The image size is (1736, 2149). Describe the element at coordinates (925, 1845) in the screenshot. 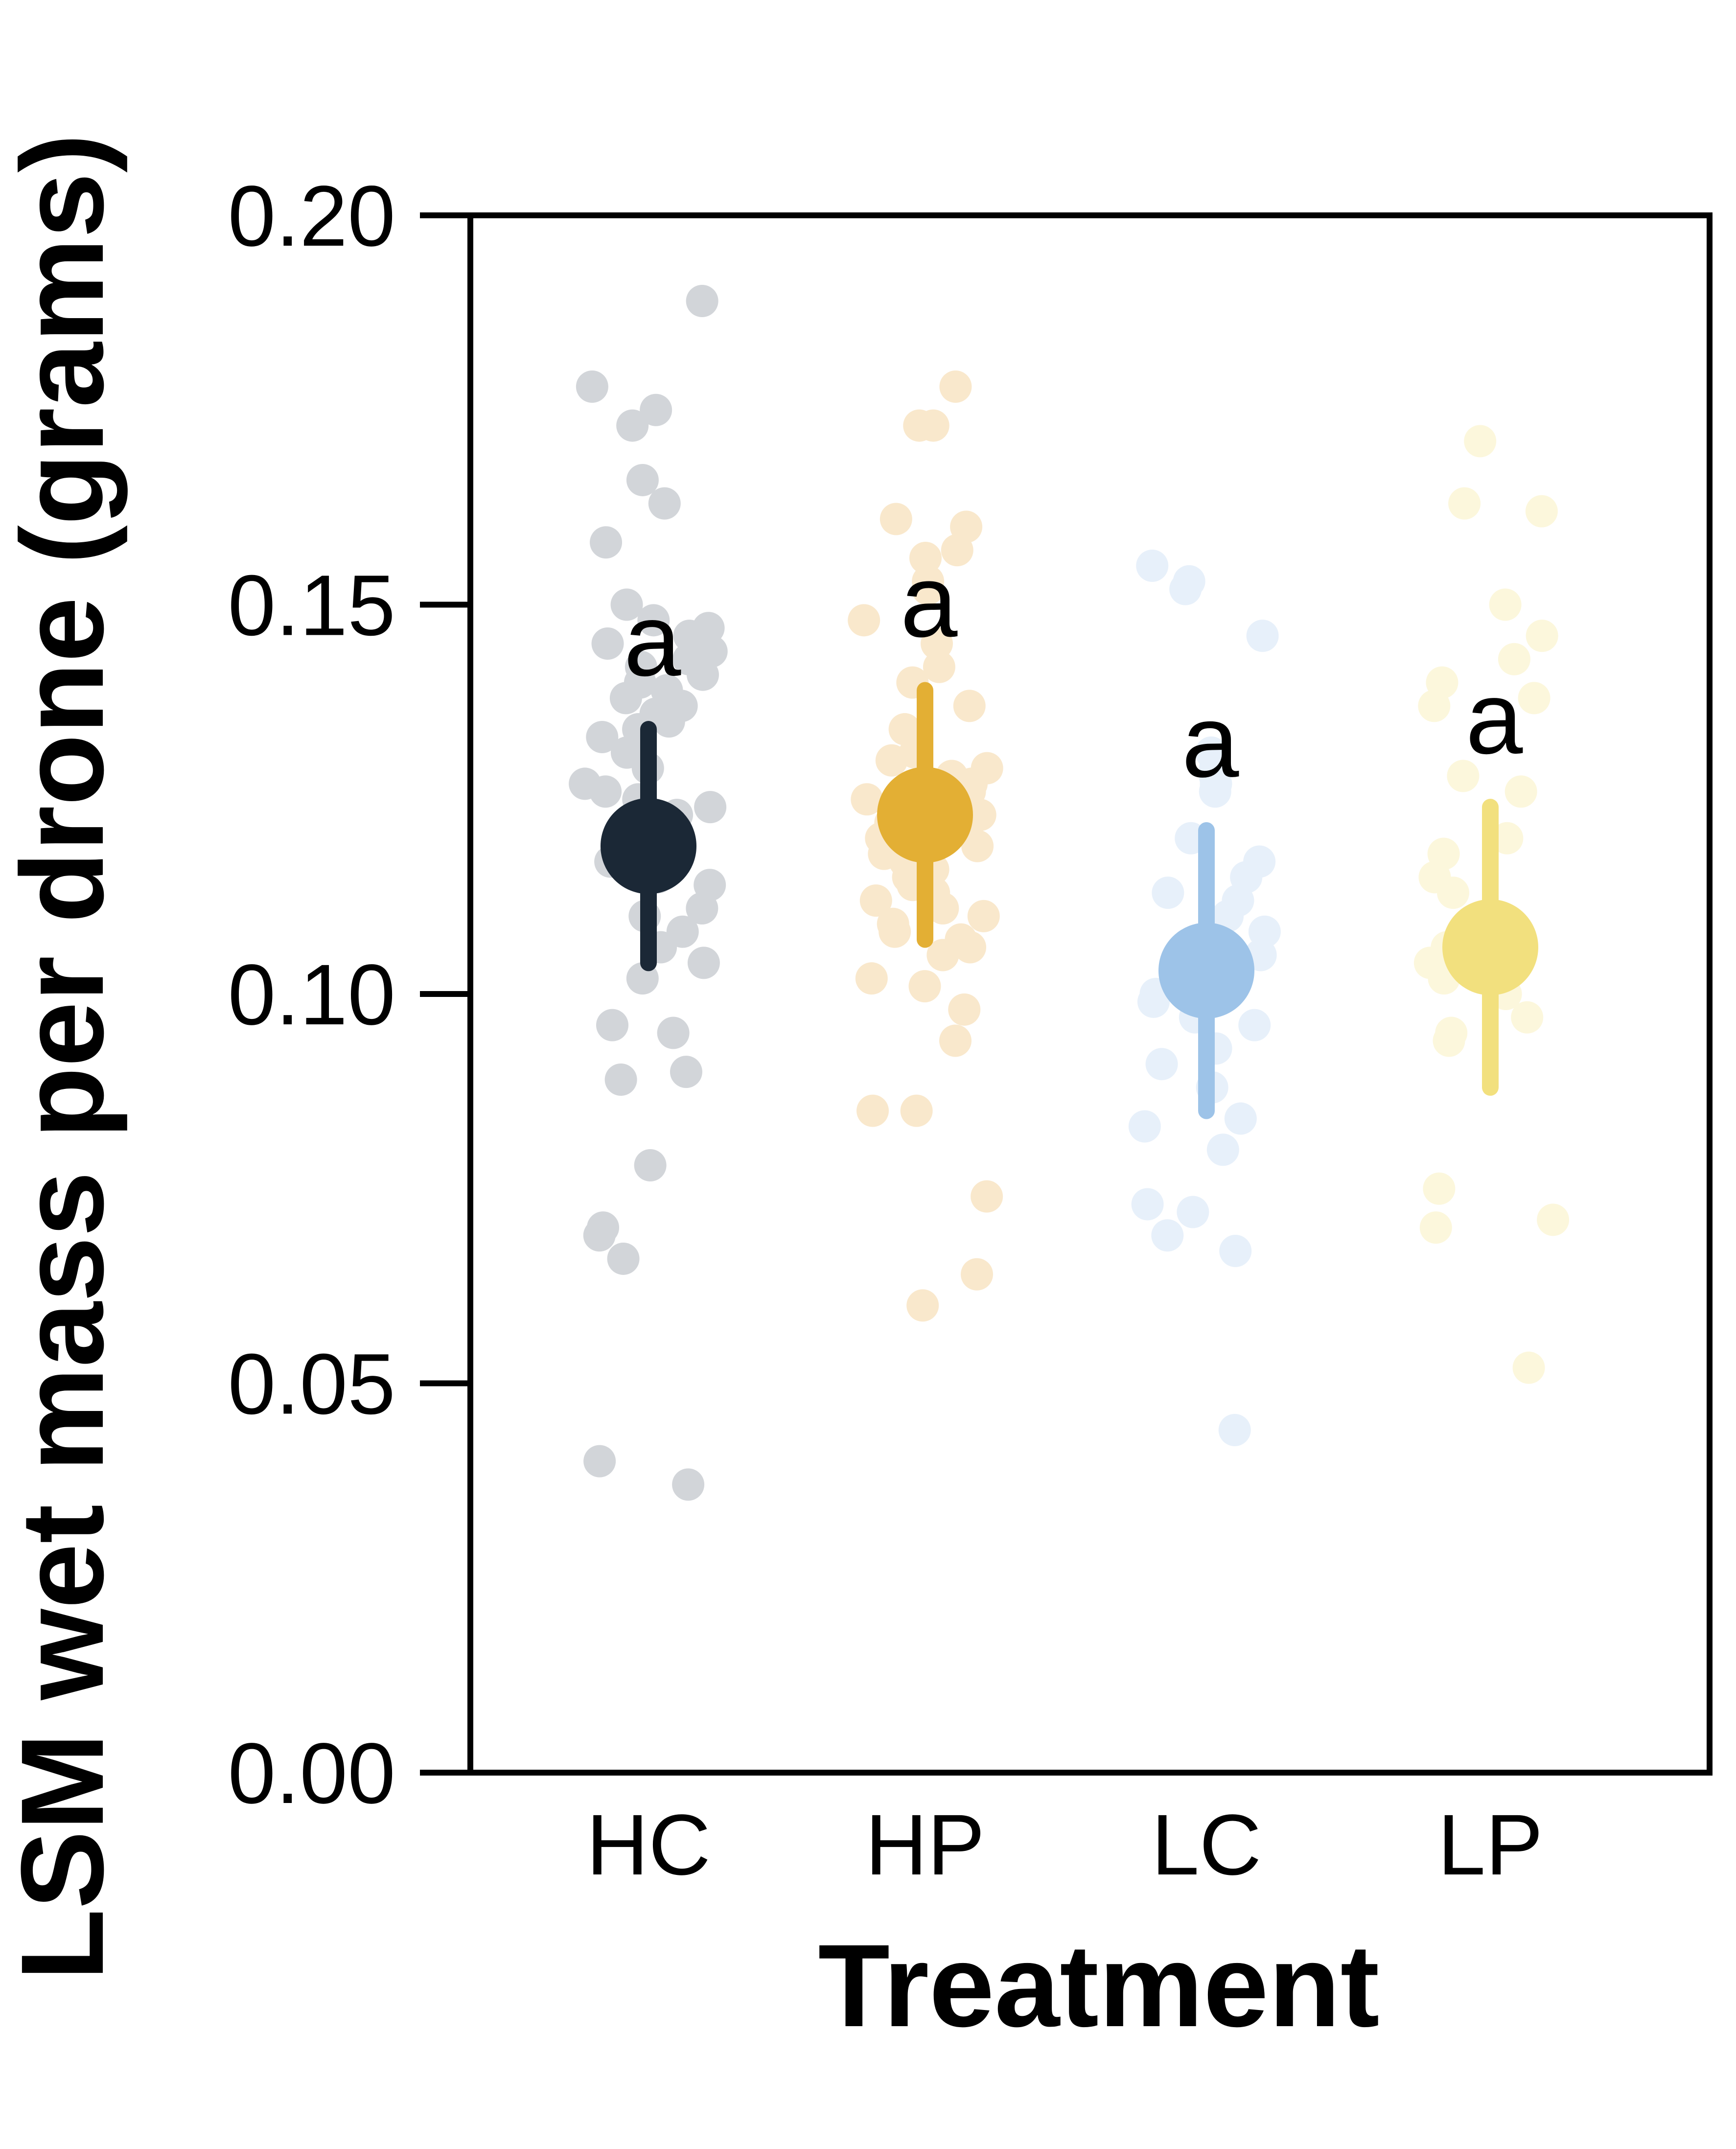

I see `x-tick-label-hp: HP` at that location.